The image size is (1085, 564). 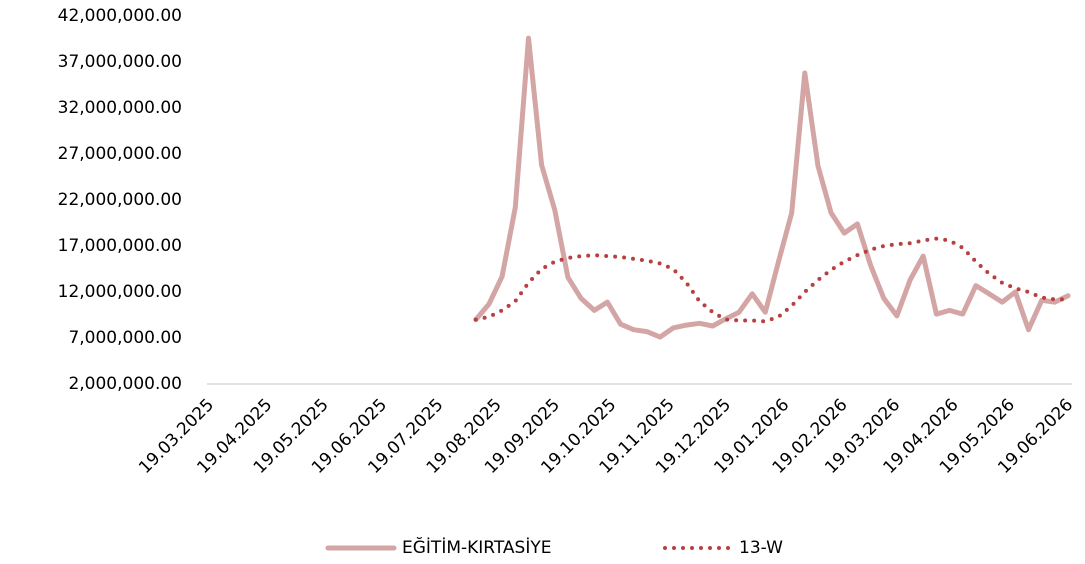 What do you see at coordinates (120, 16) in the screenshot?
I see `y-tick-label: 42,000,000.00` at bounding box center [120, 16].